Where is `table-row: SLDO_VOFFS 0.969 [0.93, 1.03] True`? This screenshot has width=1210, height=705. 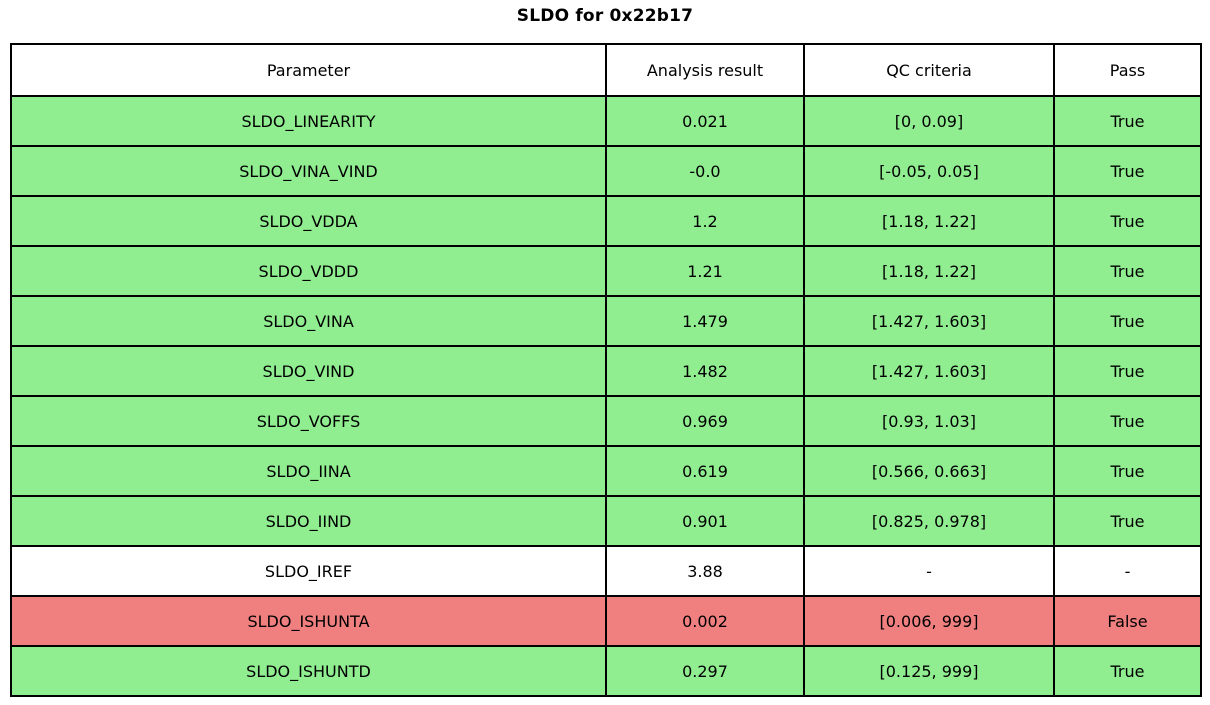
table-row: SLDO_VOFFS 0.969 [0.93, 1.03] True is located at coordinates (606, 421).